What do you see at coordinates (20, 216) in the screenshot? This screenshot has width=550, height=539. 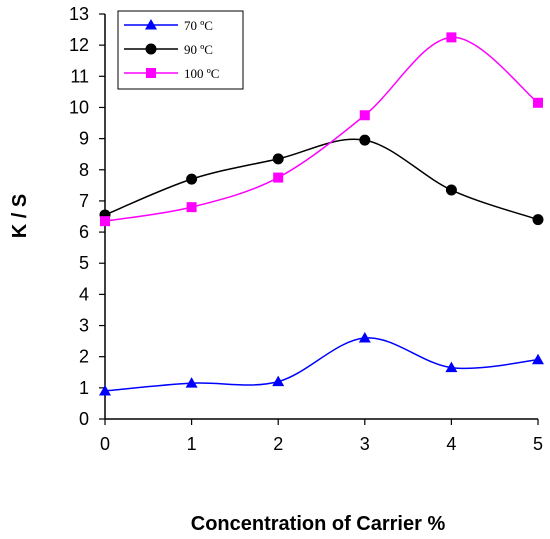 I see `y-axis-title: K / S` at bounding box center [20, 216].